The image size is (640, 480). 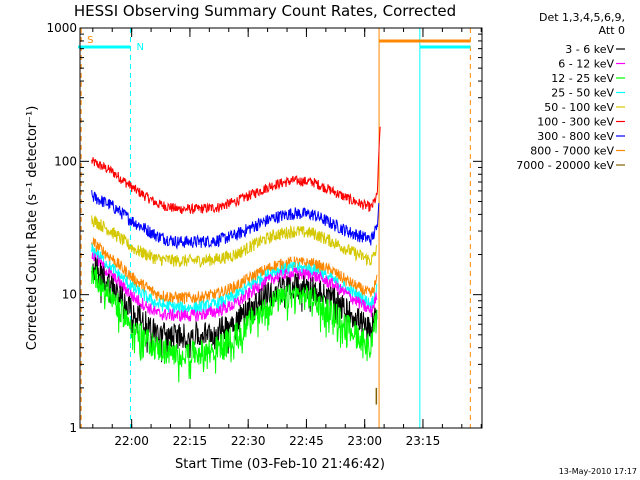 What do you see at coordinates (61, 28) in the screenshot?
I see `y-tick-label: 1000` at bounding box center [61, 28].